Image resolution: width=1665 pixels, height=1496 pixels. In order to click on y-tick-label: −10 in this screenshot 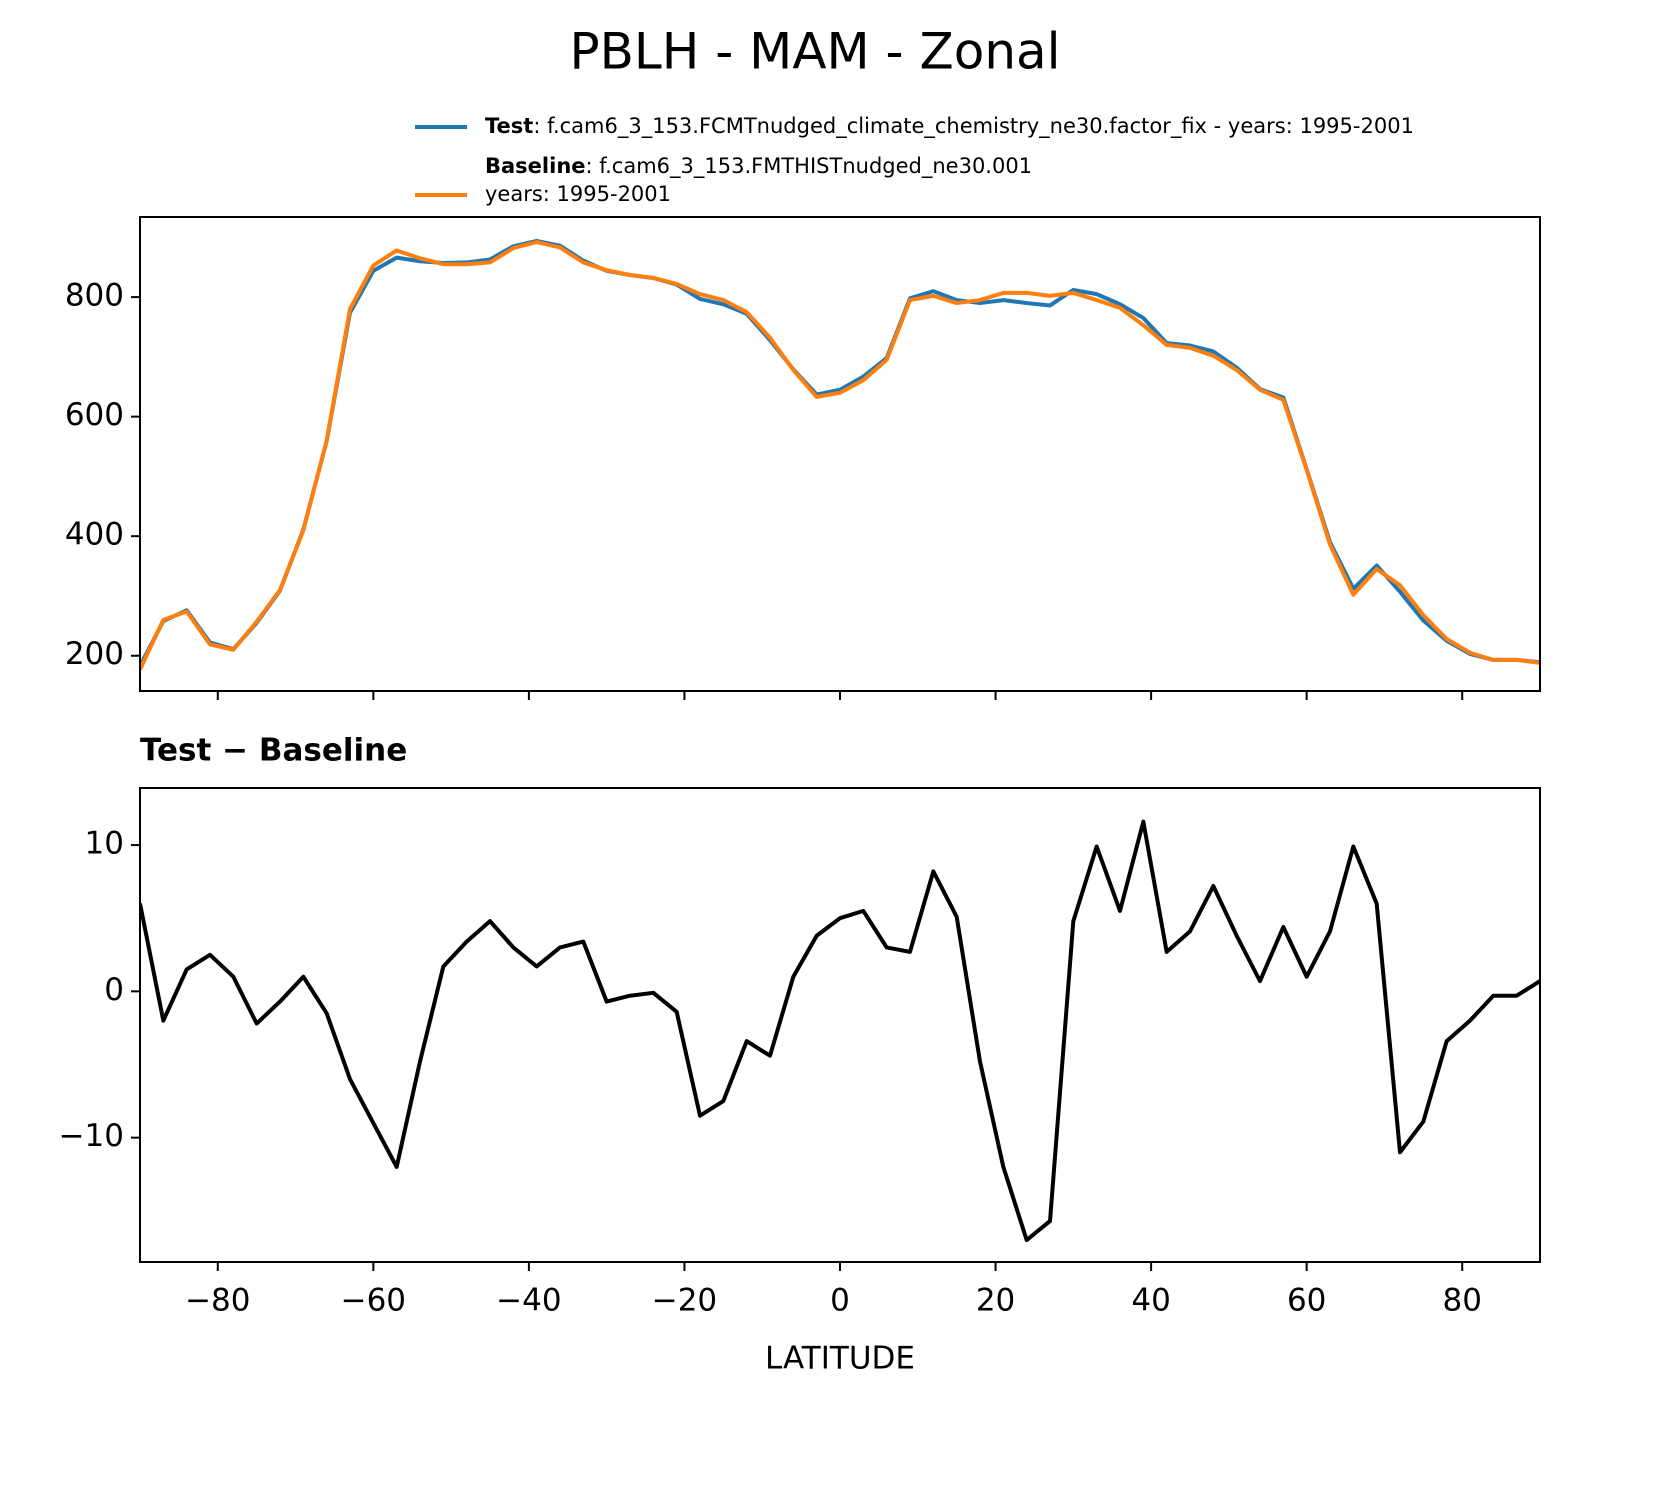, I will do `click(91, 1136)`.